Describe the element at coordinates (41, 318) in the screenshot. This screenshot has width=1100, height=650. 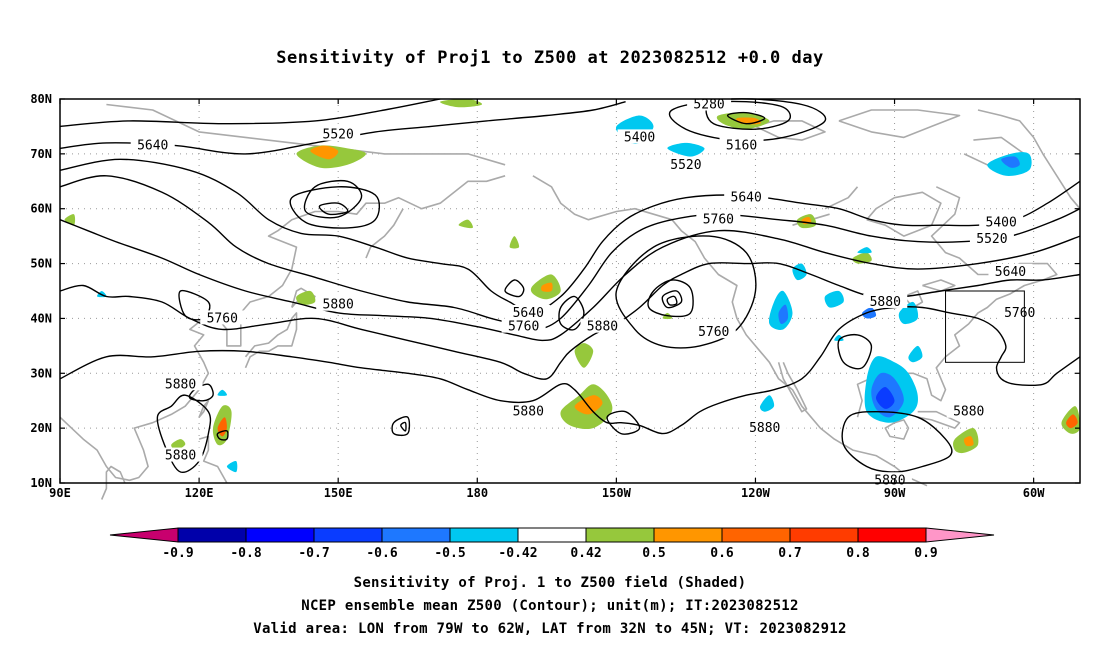
I see `lat-label: 40N` at that location.